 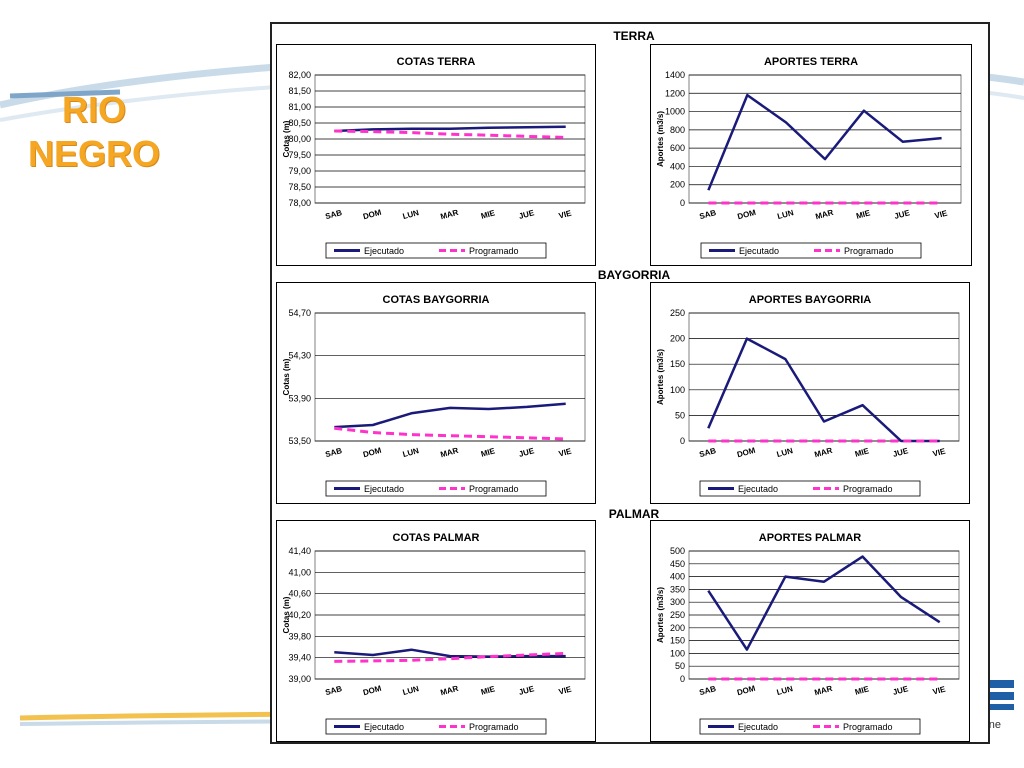 I want to click on y-tick-label: 1400, so click(x=675, y=75).